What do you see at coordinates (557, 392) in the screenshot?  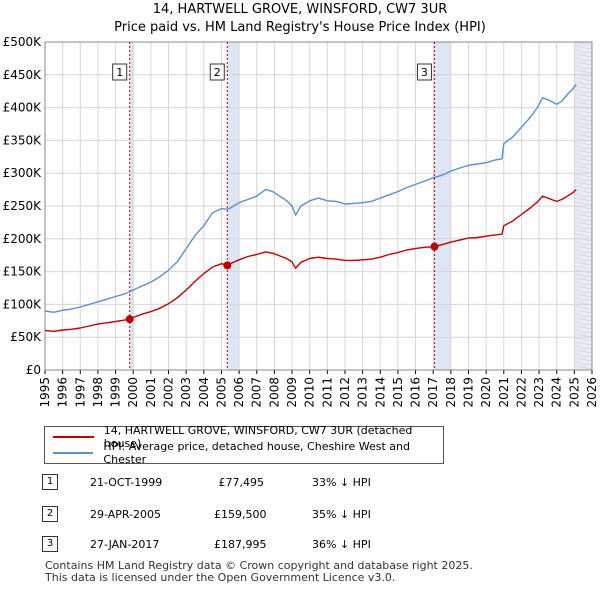 I see `x-tick-label: 2024` at bounding box center [557, 392].